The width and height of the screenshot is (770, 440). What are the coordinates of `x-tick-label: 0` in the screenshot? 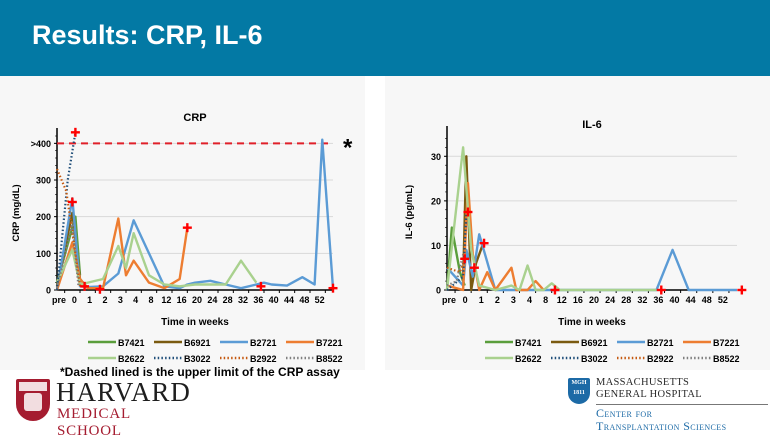 It's located at (74, 300).